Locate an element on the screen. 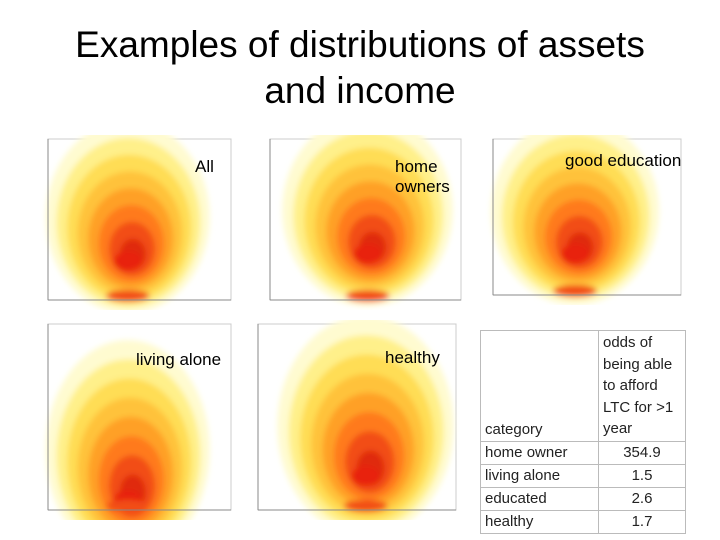 This screenshot has width=720, height=540. header-cell: category is located at coordinates (539, 386).